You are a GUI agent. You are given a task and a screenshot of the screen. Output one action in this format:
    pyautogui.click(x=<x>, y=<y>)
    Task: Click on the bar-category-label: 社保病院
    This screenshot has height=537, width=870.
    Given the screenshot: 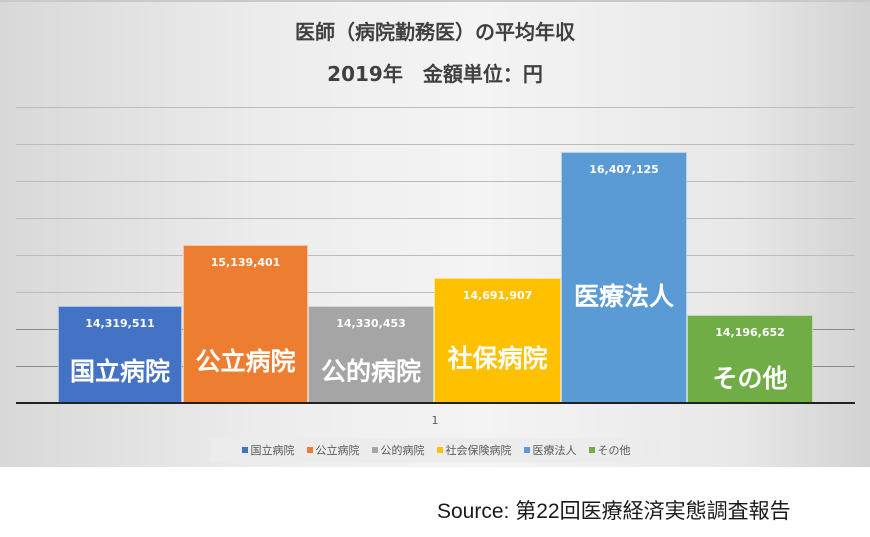 What is the action you would take?
    pyautogui.click(x=497, y=358)
    